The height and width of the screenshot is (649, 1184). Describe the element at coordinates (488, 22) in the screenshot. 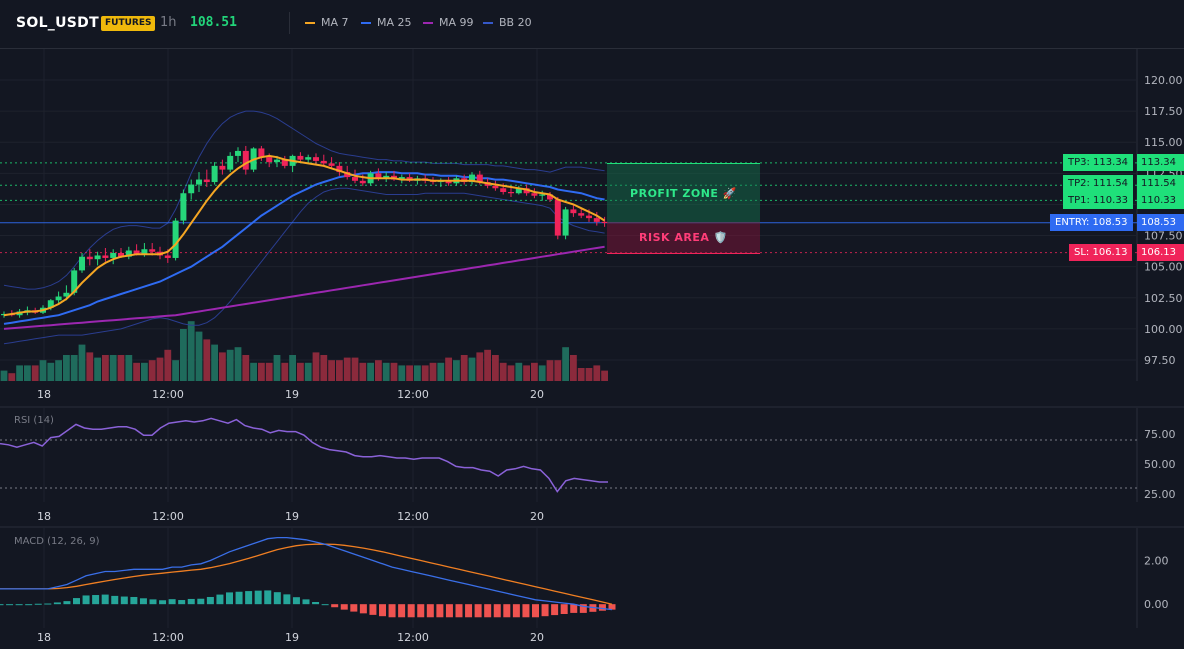

I see `legend-bb20-swatch` at that location.